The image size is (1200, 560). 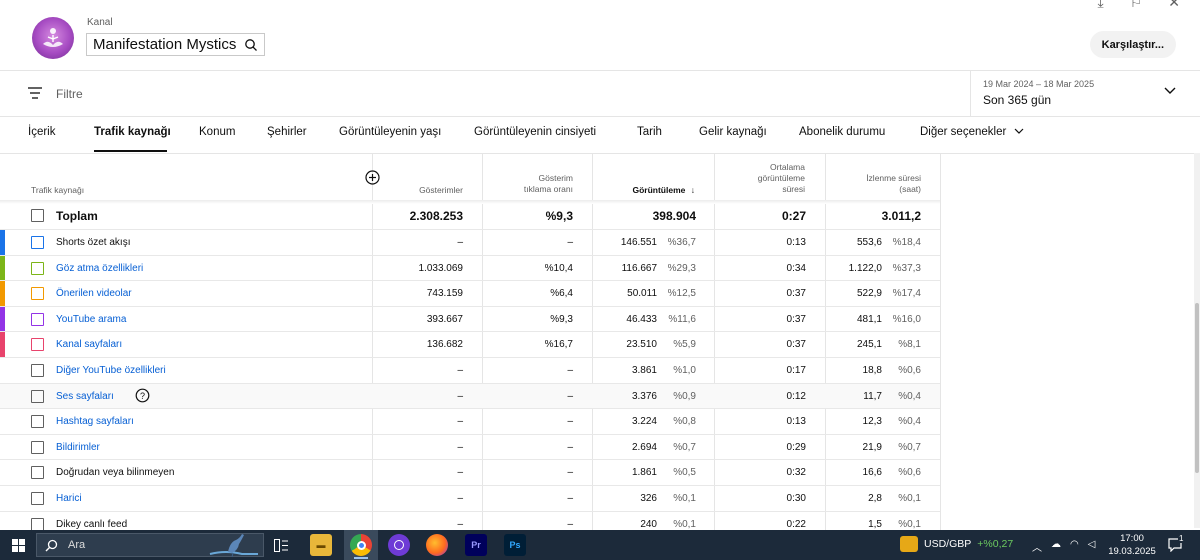 I want to click on tab-revenue-source: Gelir kaynağı, so click(x=733, y=132).